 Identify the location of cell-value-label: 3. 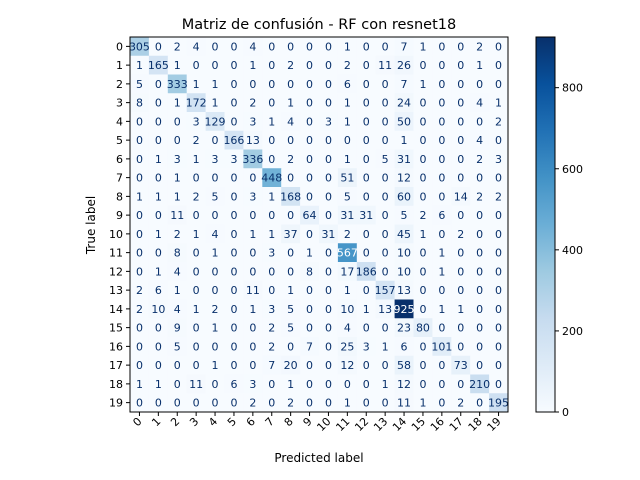
(252, 121).